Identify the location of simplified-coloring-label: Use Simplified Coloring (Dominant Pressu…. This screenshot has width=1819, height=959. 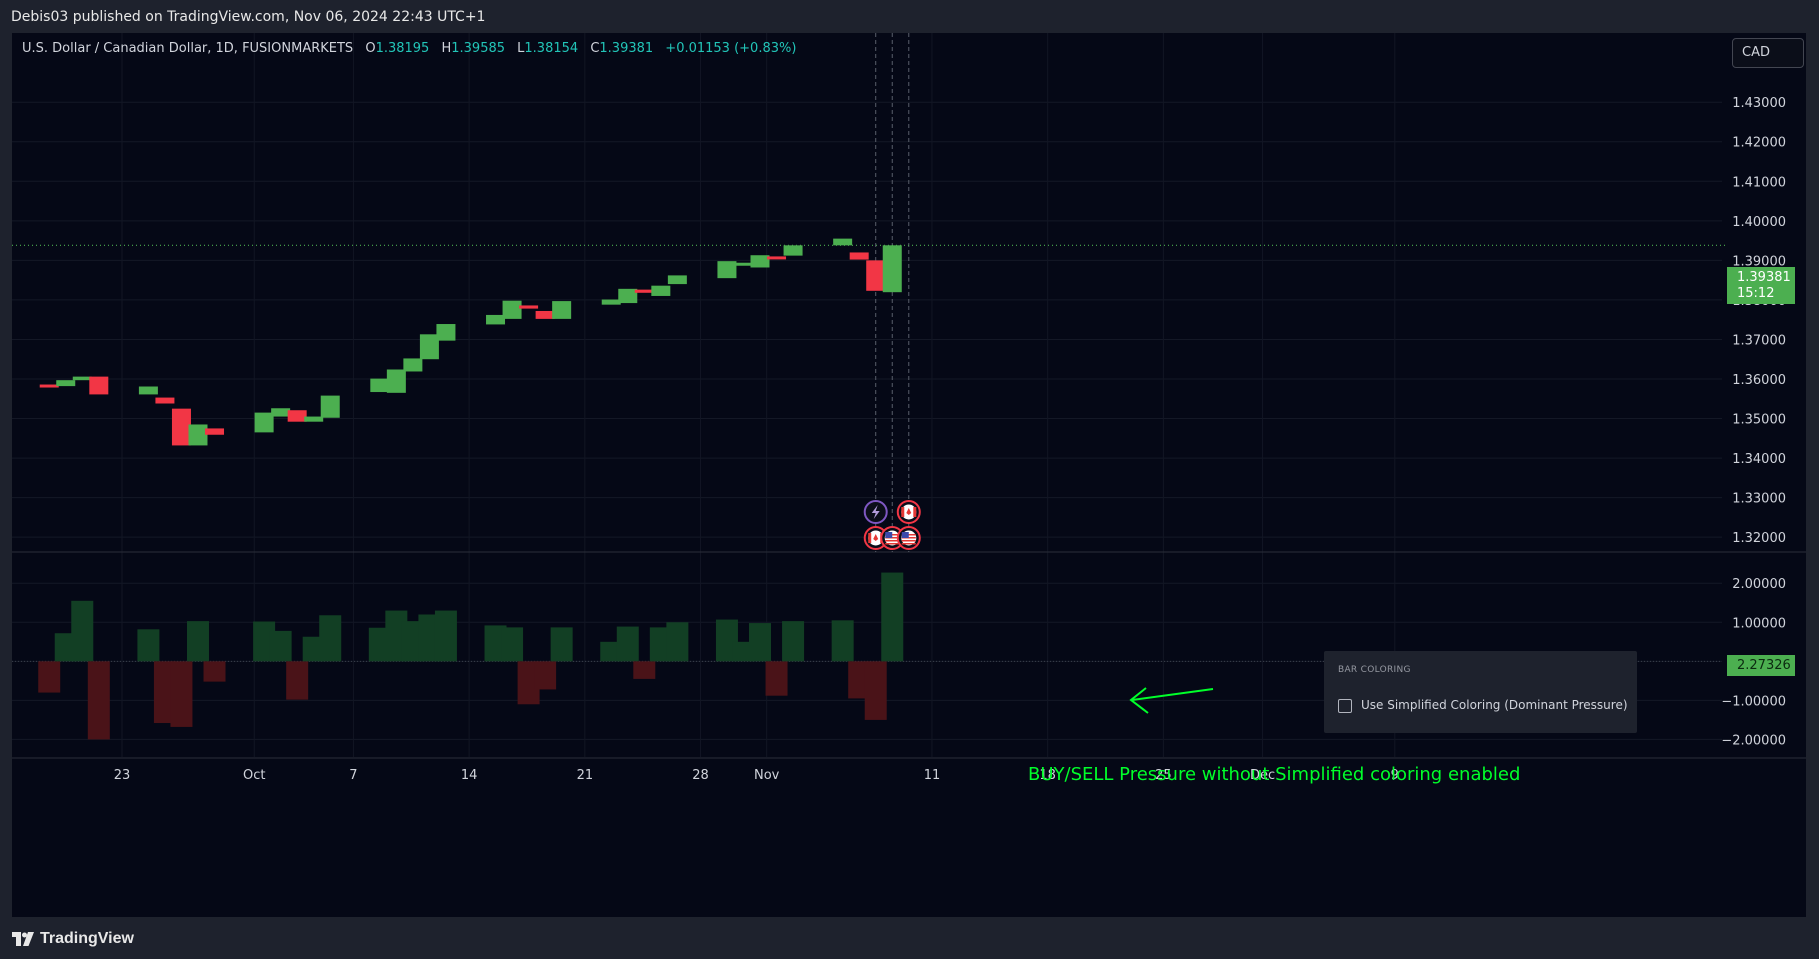
(1494, 705).